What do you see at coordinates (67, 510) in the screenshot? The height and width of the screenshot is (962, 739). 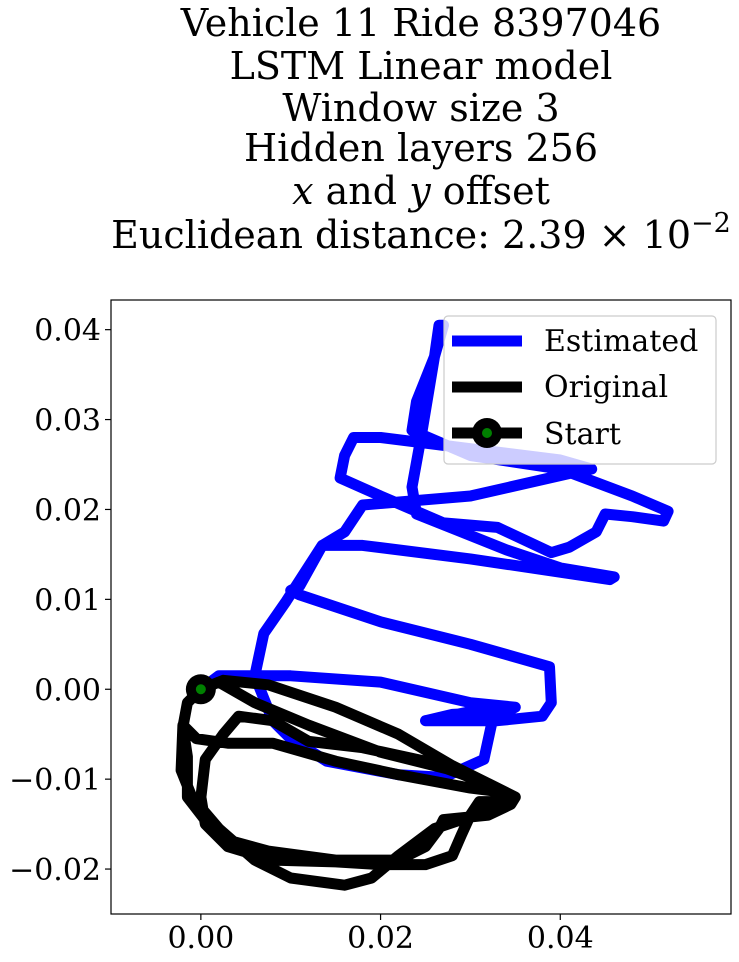 I see `y-tick-label: 0.02` at bounding box center [67, 510].